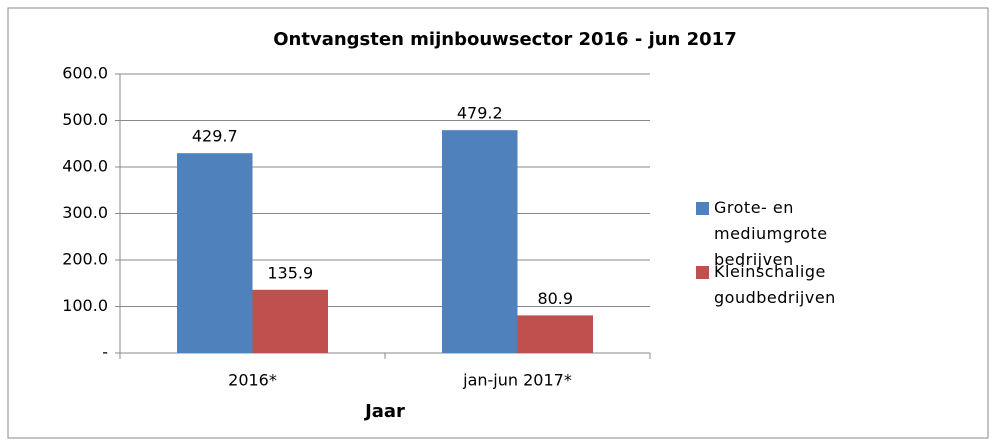  I want to click on legend-label: Kleinschalige goudbedrijven, so click(775, 284).